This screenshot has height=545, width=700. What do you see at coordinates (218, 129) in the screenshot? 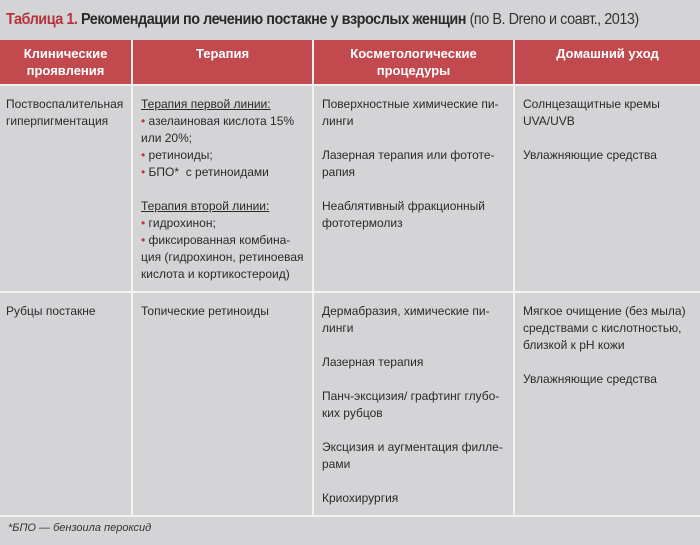
I see `list-item: азелаиновая кислота 15% или 20%;` at bounding box center [218, 129].